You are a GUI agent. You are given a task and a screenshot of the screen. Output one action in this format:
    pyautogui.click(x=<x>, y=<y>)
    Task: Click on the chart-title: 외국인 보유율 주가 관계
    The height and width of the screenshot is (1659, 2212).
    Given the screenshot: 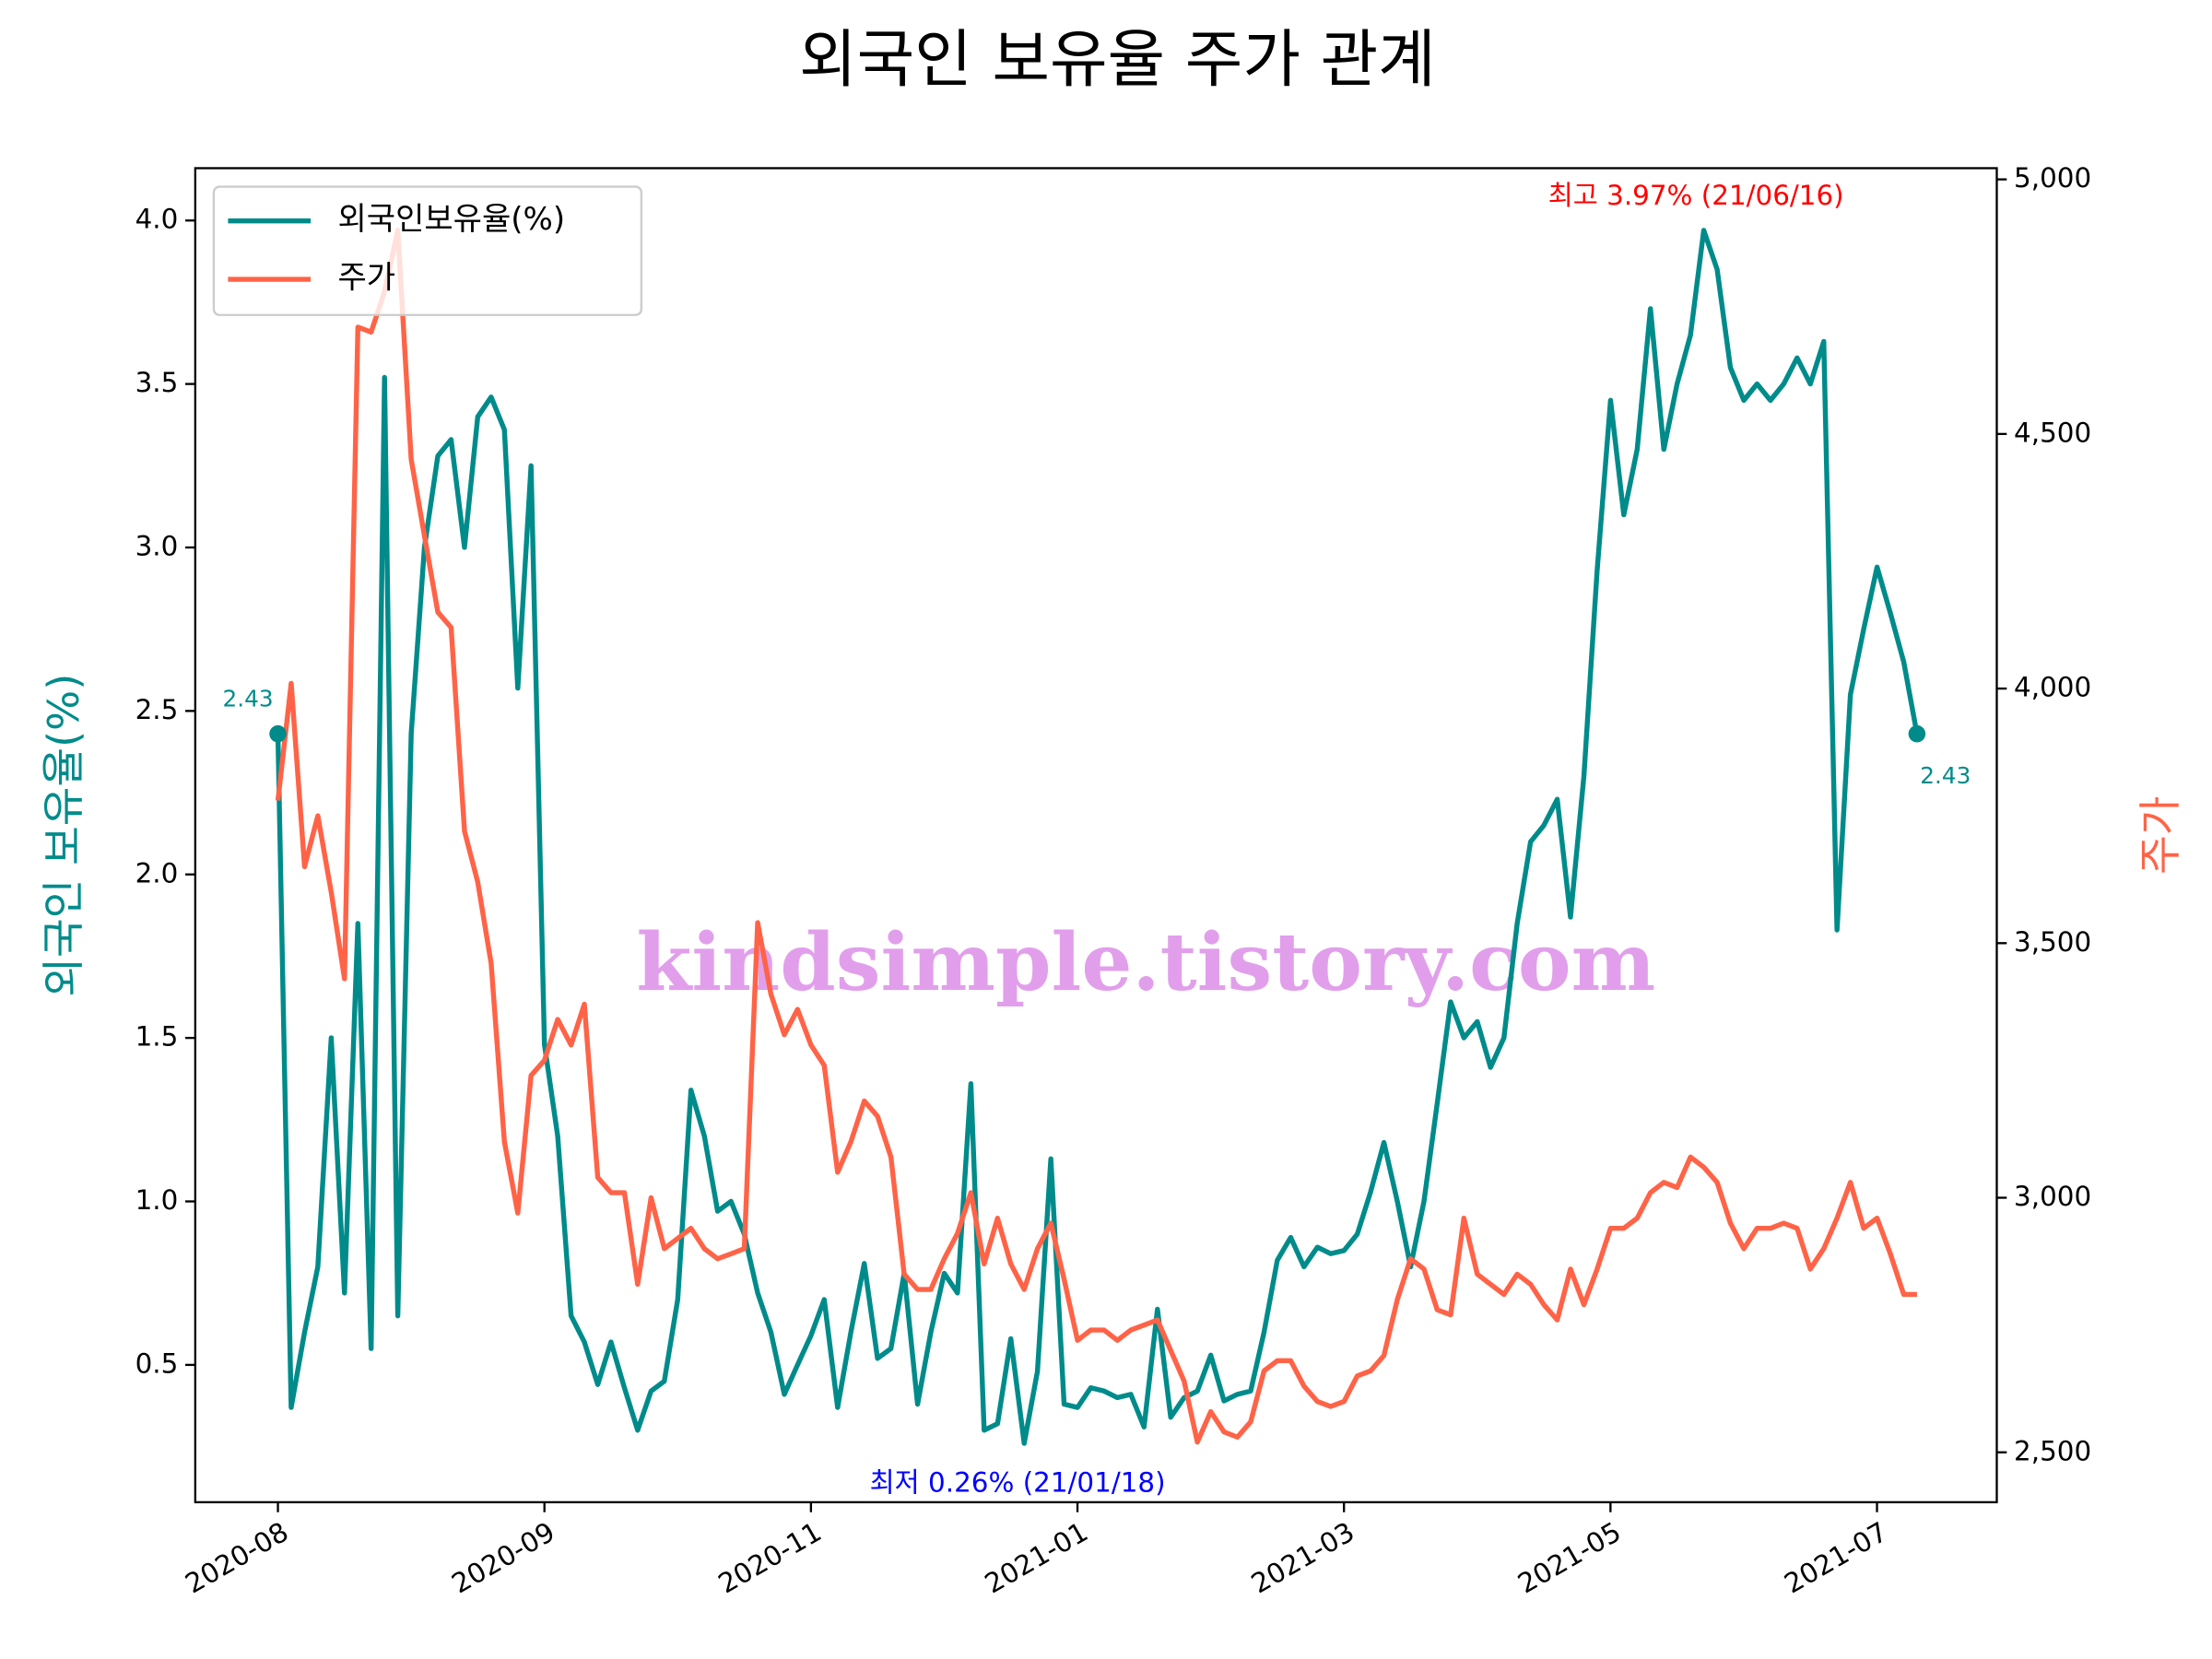 What is the action you would take?
    pyautogui.click(x=1117, y=60)
    